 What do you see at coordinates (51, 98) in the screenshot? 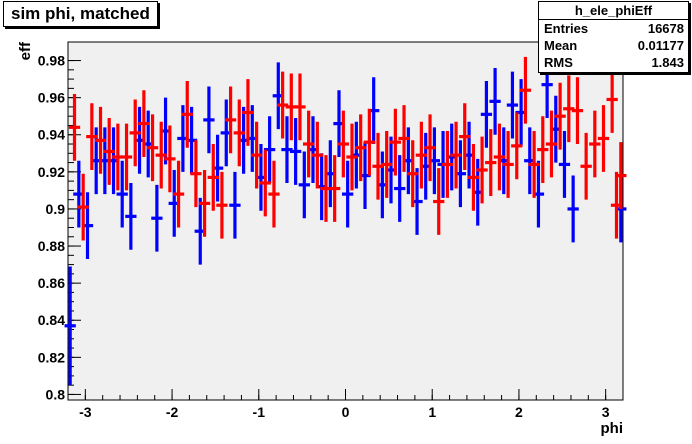
I see `y-tick-label: 0.96` at bounding box center [51, 98].